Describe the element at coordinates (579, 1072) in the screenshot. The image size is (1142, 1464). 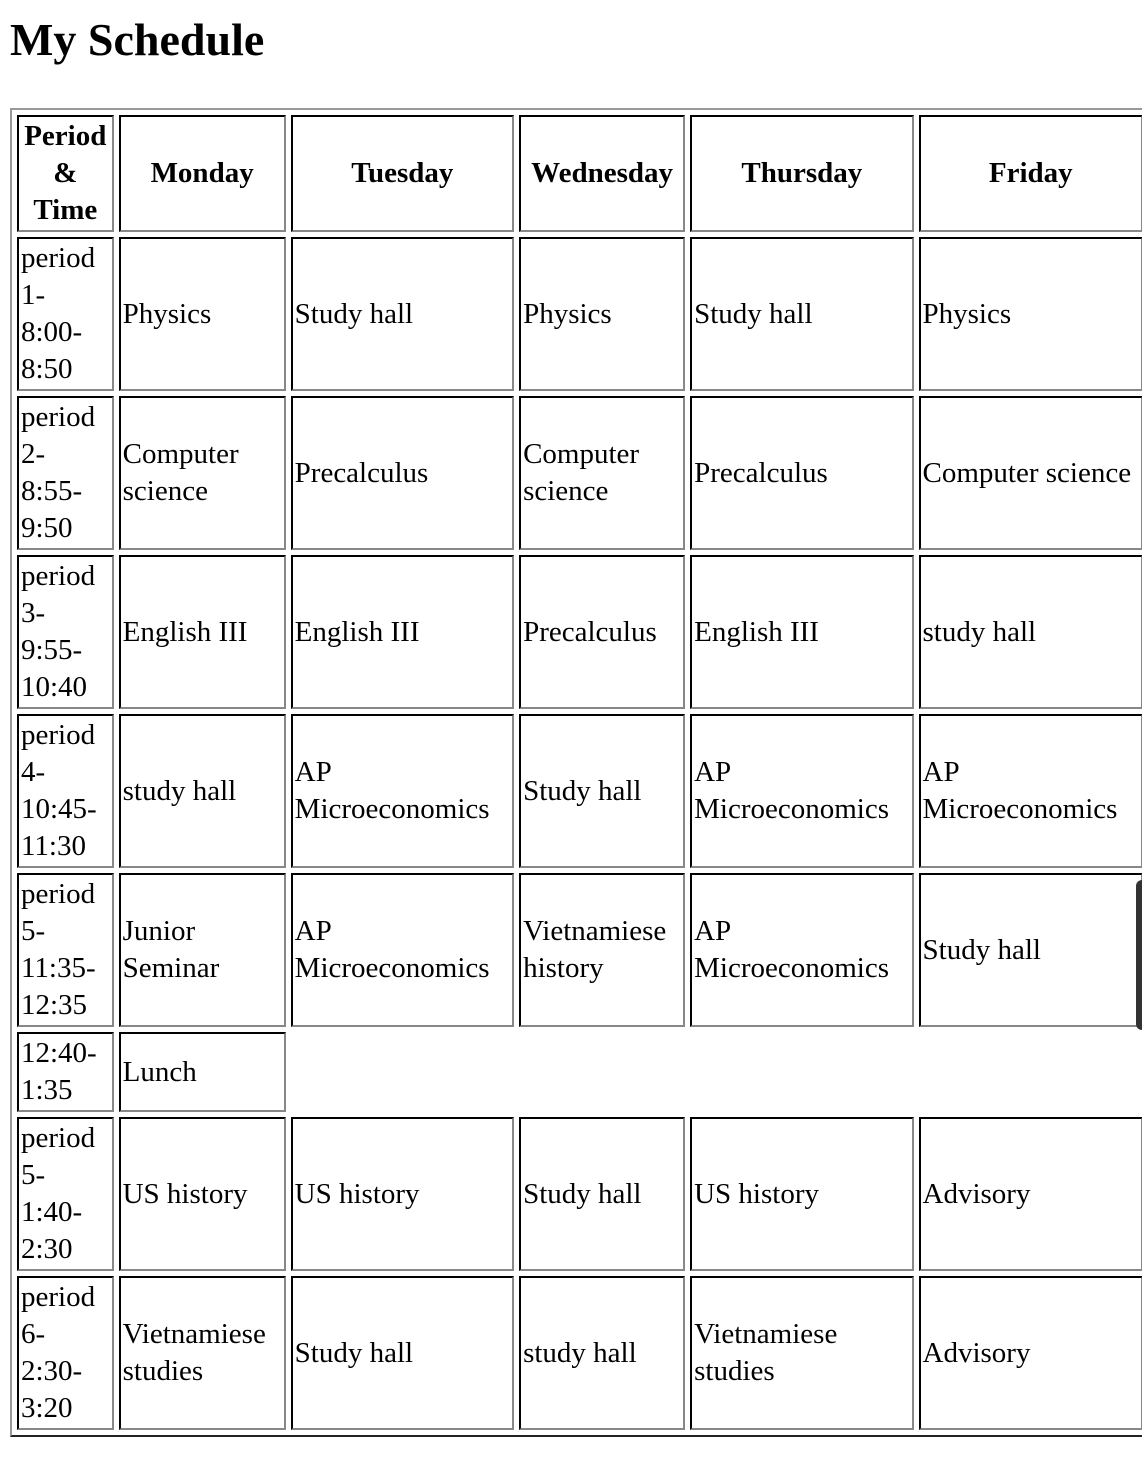
I see `table-row: 12:40- 1:35 Lunch` at that location.